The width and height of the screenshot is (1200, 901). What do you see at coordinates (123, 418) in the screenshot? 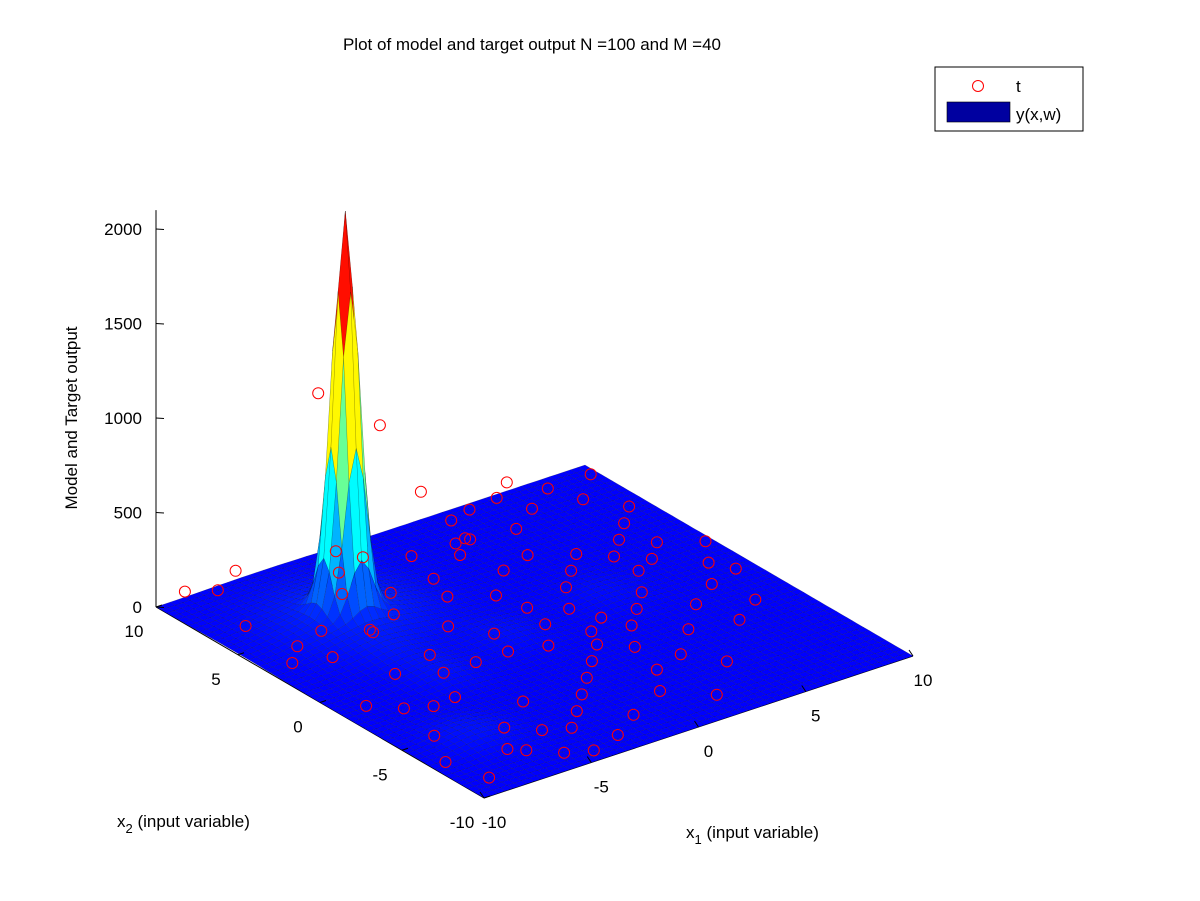
I see `z-tick-label: 1000` at bounding box center [123, 418].